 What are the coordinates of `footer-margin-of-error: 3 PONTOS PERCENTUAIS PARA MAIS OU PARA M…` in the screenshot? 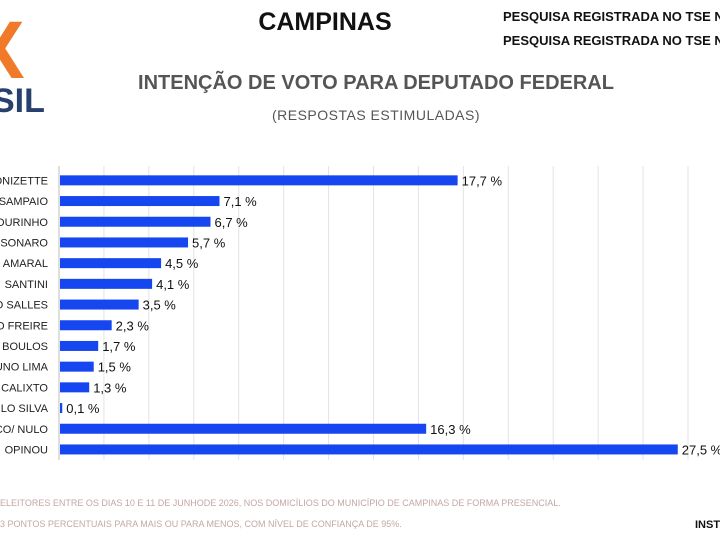 It's located at (201, 524).